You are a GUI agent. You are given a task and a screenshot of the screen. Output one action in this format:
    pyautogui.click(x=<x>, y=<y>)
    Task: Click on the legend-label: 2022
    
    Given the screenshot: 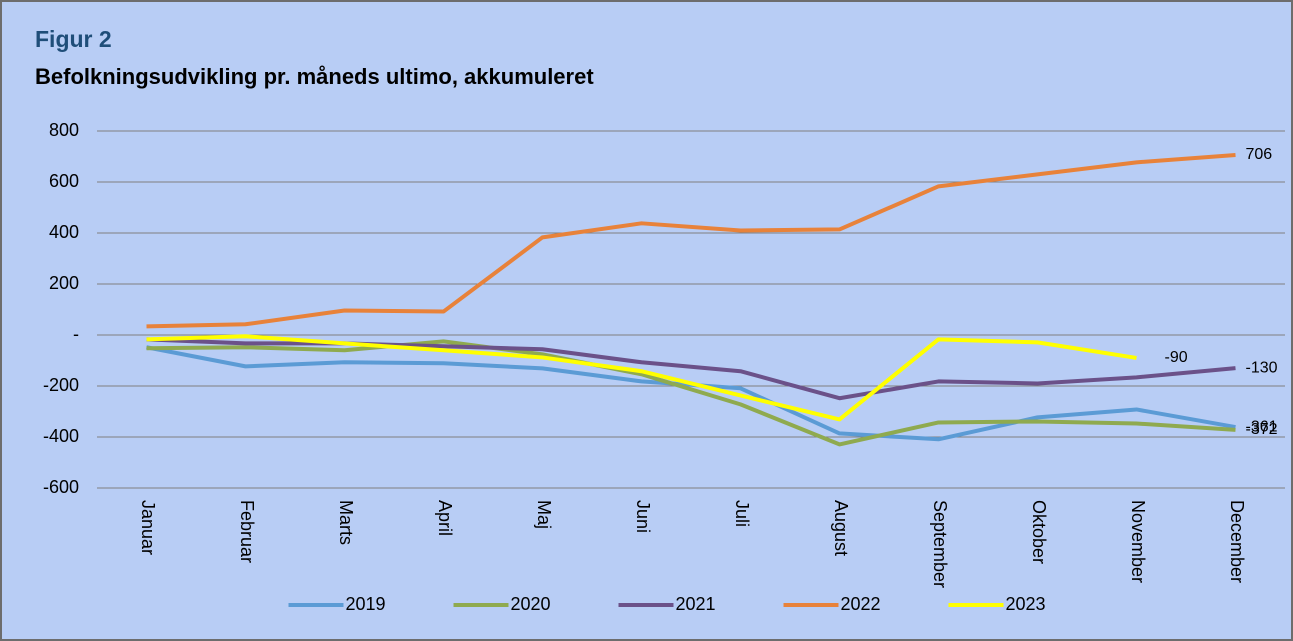 What is the action you would take?
    pyautogui.click(x=861, y=604)
    